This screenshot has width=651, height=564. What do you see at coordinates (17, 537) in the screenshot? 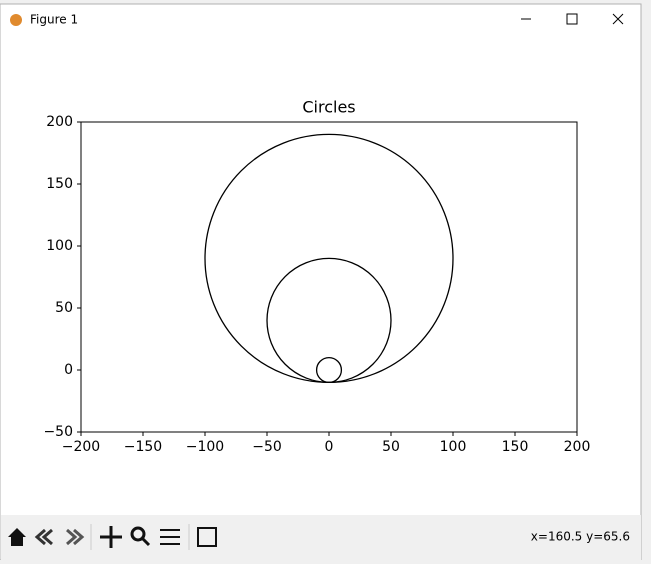
I see `home-button` at bounding box center [17, 537].